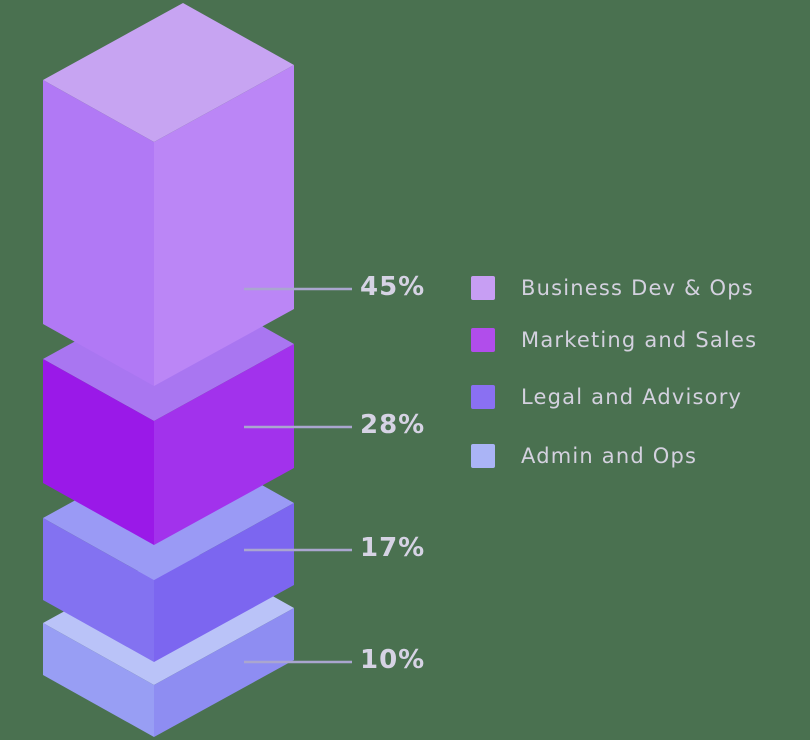 The image size is (810, 740). What do you see at coordinates (392, 660) in the screenshot?
I see `value-label-admin-and-ops: 10%` at bounding box center [392, 660].